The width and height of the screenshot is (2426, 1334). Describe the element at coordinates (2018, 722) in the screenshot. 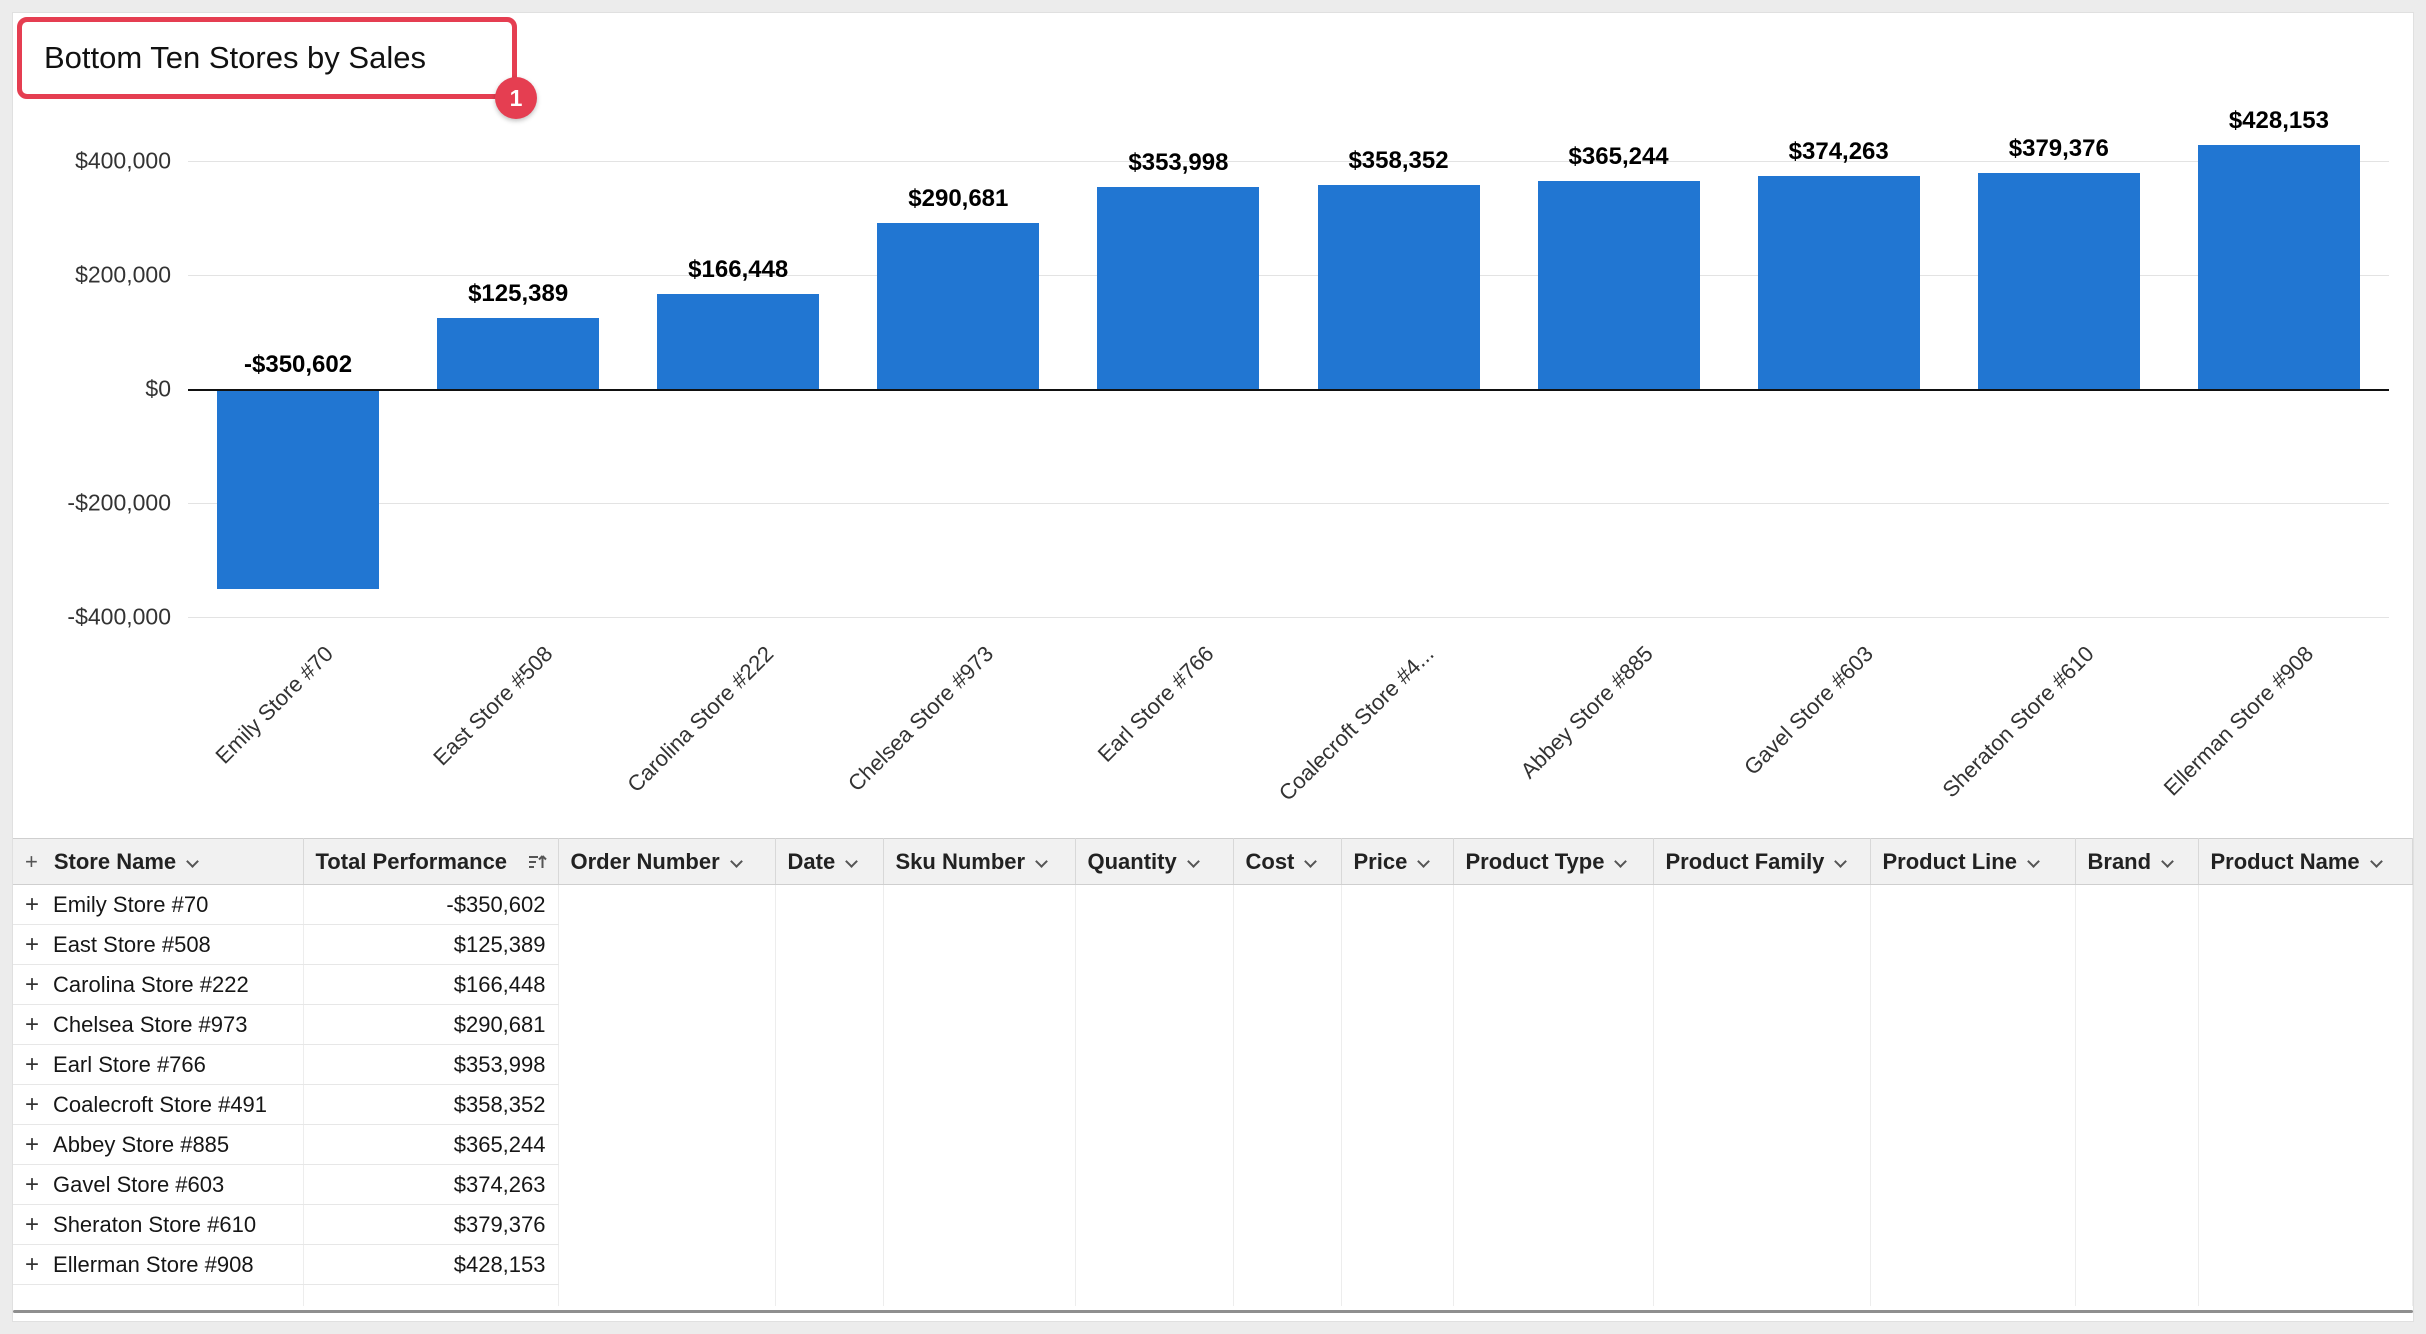

I see `x-axis-label: Sheraton Store #610` at that location.